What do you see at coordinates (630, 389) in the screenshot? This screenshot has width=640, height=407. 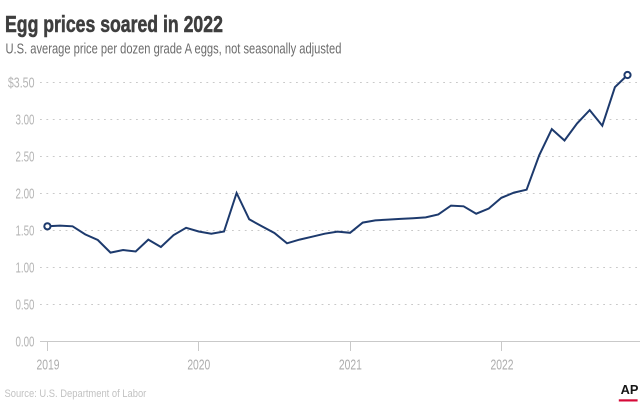 I see `svg-text: AP` at bounding box center [630, 389].